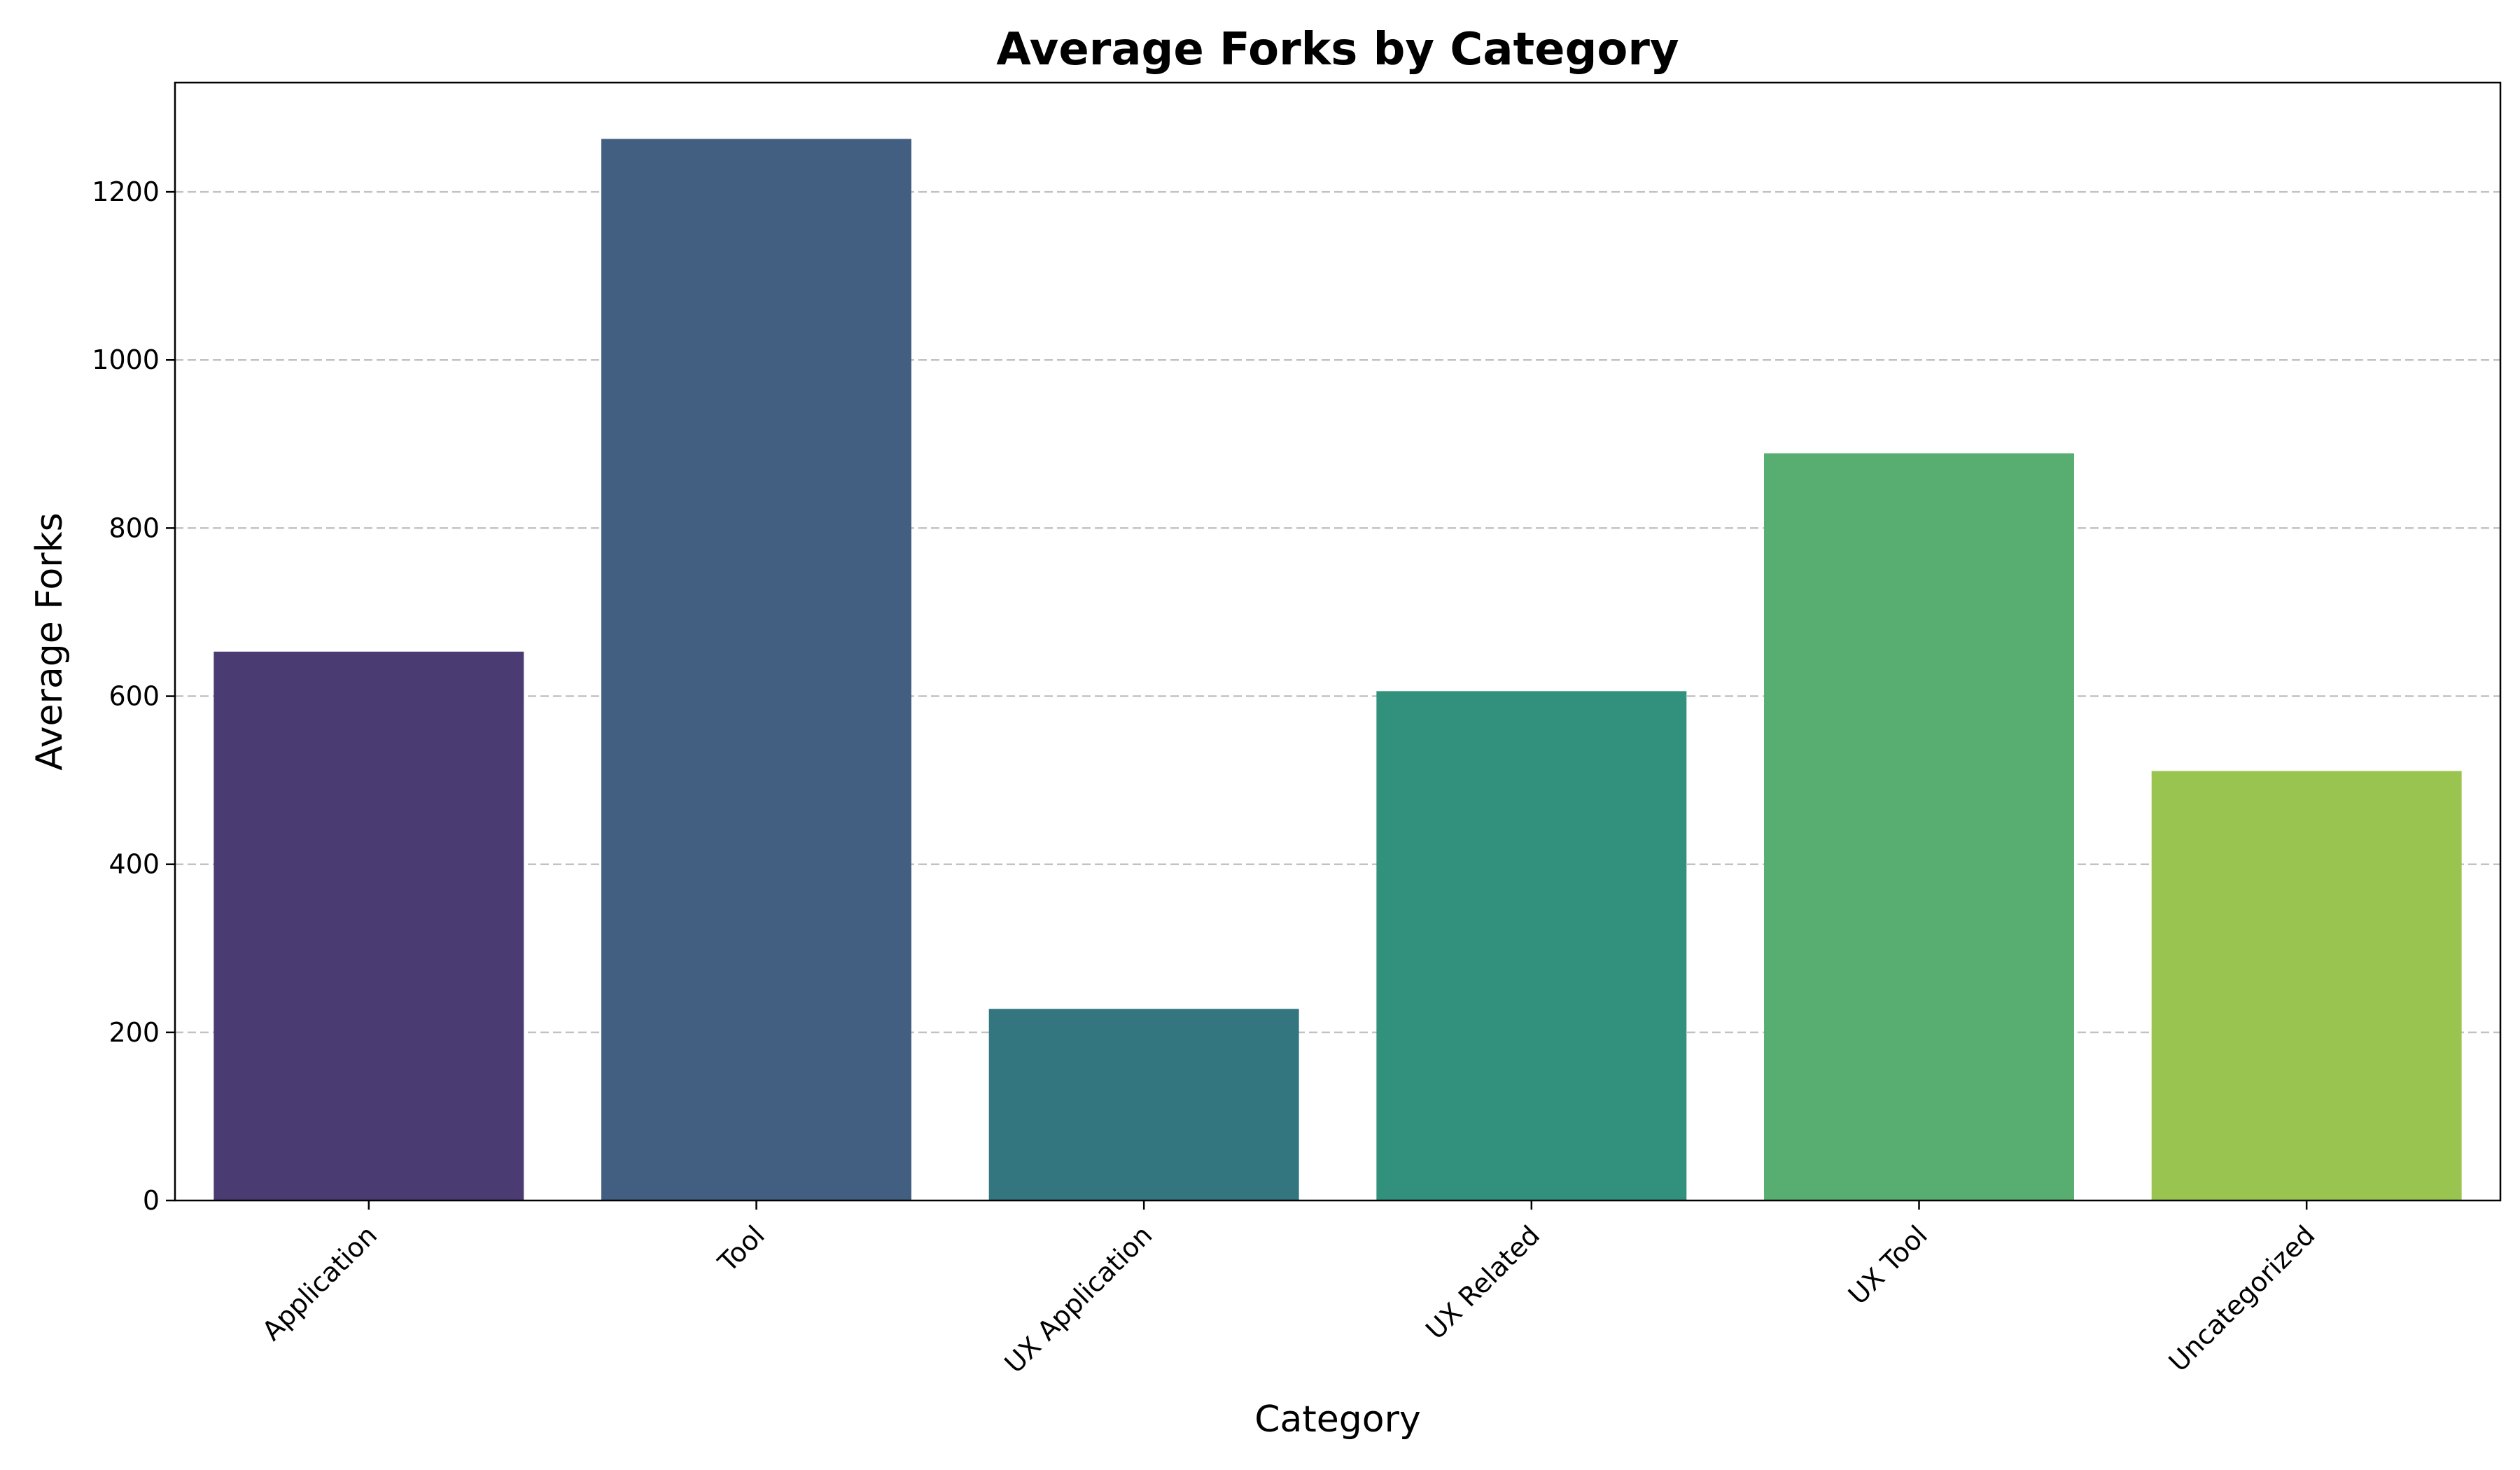 Image resolution: width=2520 pixels, height=1470 pixels. I want to click on y-tick-label: 800, so click(134, 527).